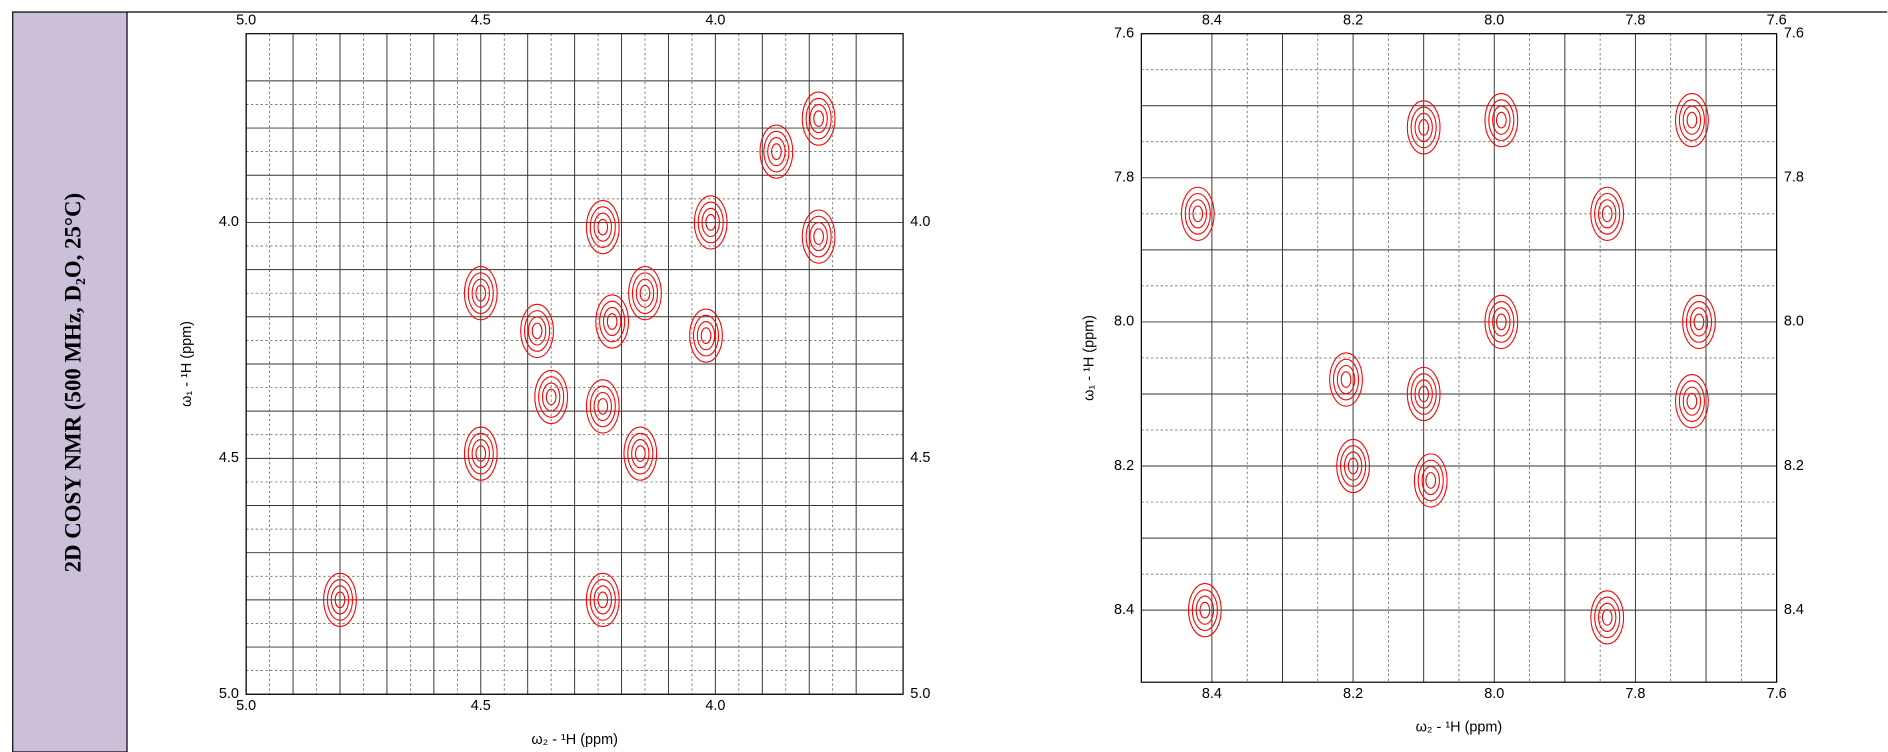 The width and height of the screenshot is (1888, 752). Describe the element at coordinates (1124, 466) in the screenshot. I see `y-tick-label: 8.2` at that location.